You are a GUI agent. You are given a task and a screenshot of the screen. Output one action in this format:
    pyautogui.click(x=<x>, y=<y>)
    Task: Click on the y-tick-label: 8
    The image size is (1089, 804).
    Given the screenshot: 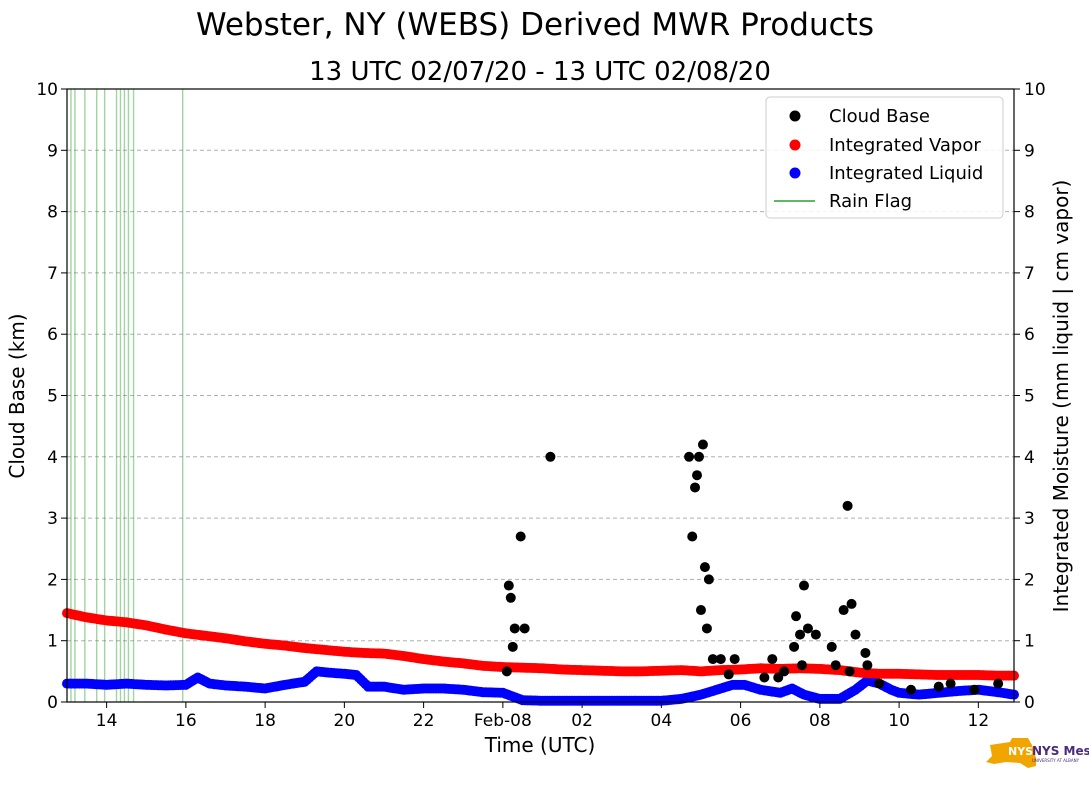 What is the action you would take?
    pyautogui.click(x=52, y=213)
    